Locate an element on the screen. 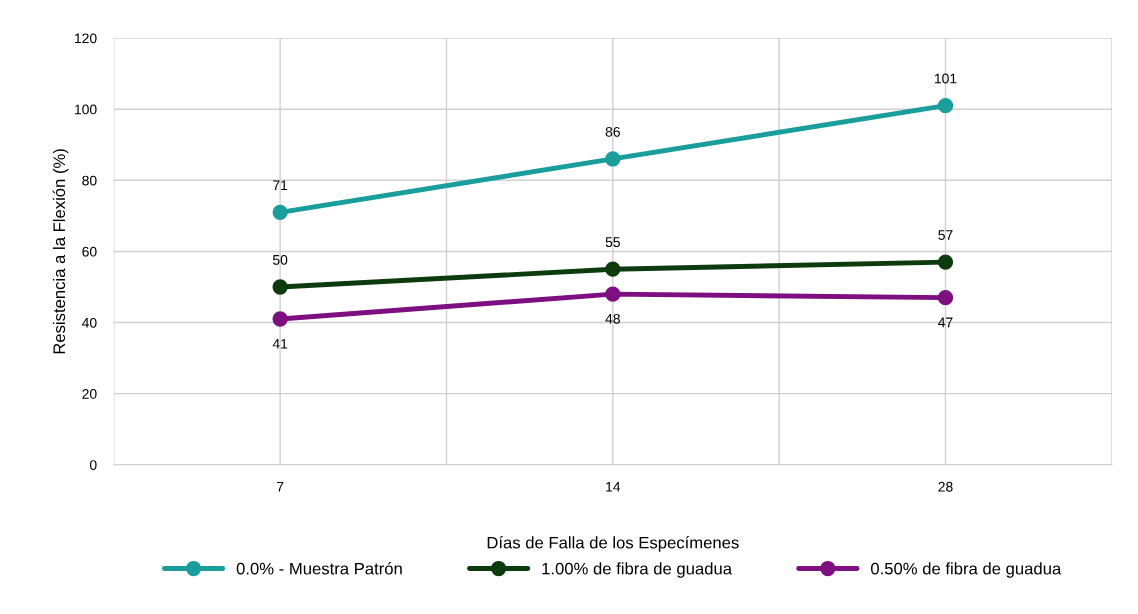 Image resolution: width=1138 pixels, height=614 pixels. y-tick-label: 80 is located at coordinates (89, 180).